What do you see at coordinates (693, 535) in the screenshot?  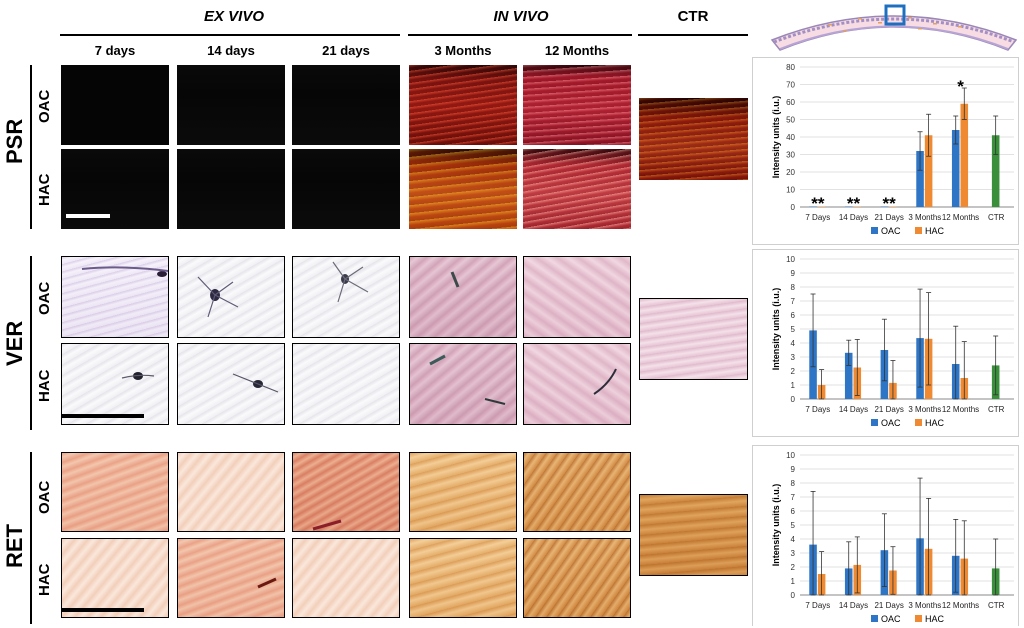 I see `ret-ctr-image` at bounding box center [693, 535].